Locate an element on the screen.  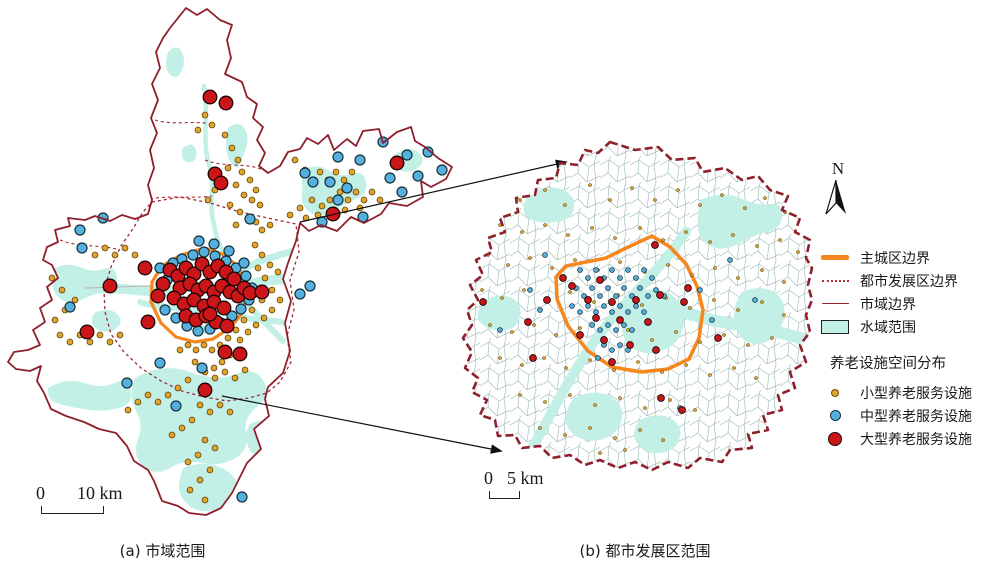
link-arrow-top is located at coordinates (433, 191).